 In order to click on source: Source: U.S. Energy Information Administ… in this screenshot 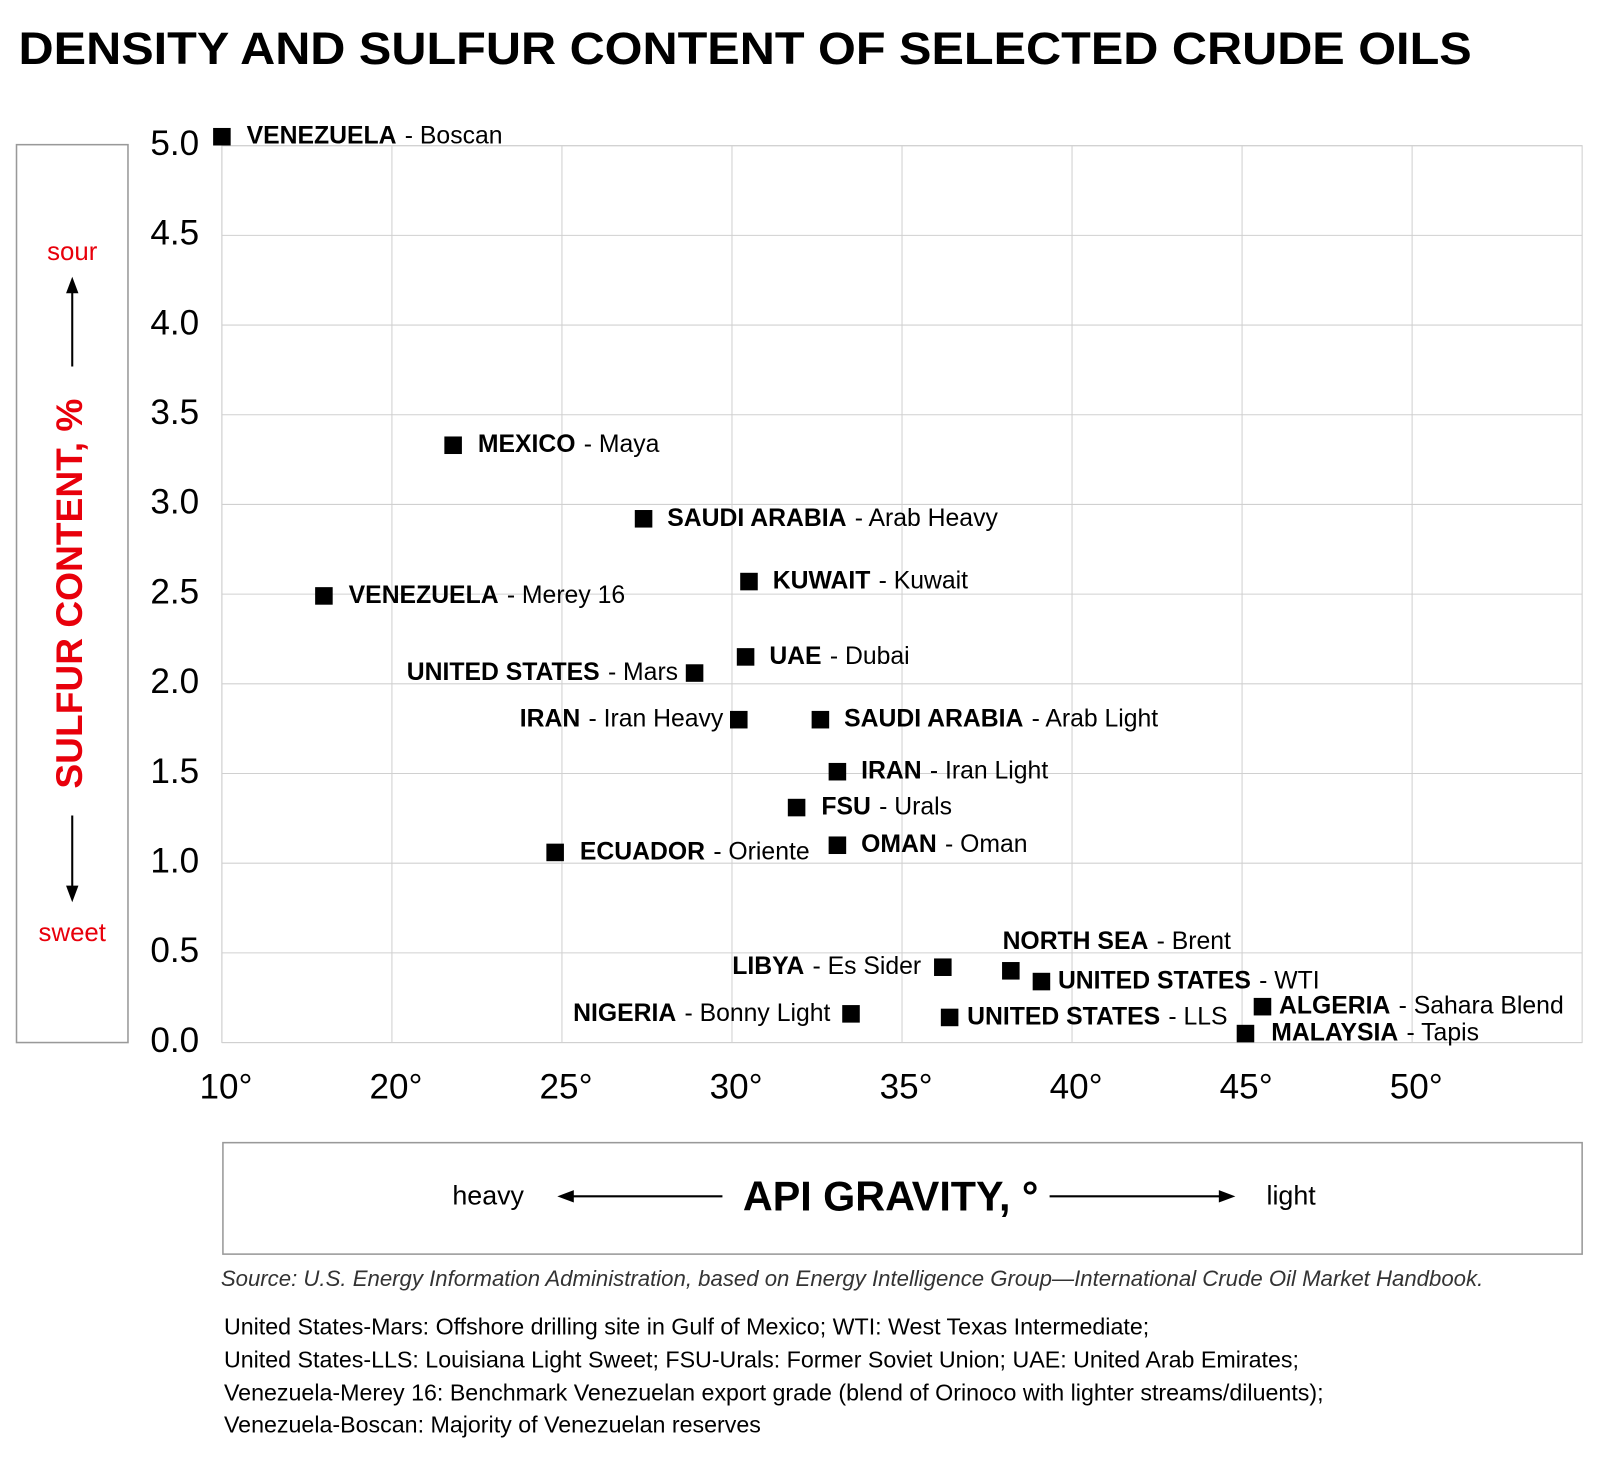, I will do `click(852, 1278)`.